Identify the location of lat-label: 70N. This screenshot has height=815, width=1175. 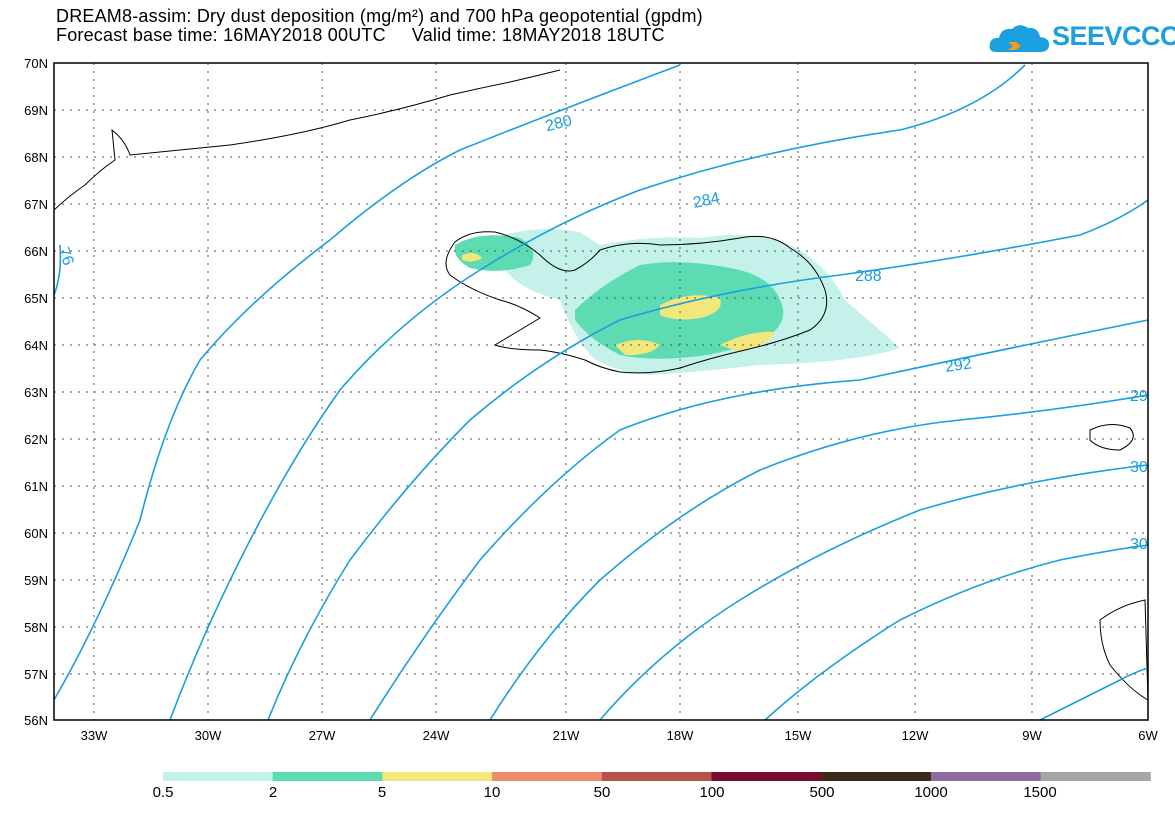
(36, 63).